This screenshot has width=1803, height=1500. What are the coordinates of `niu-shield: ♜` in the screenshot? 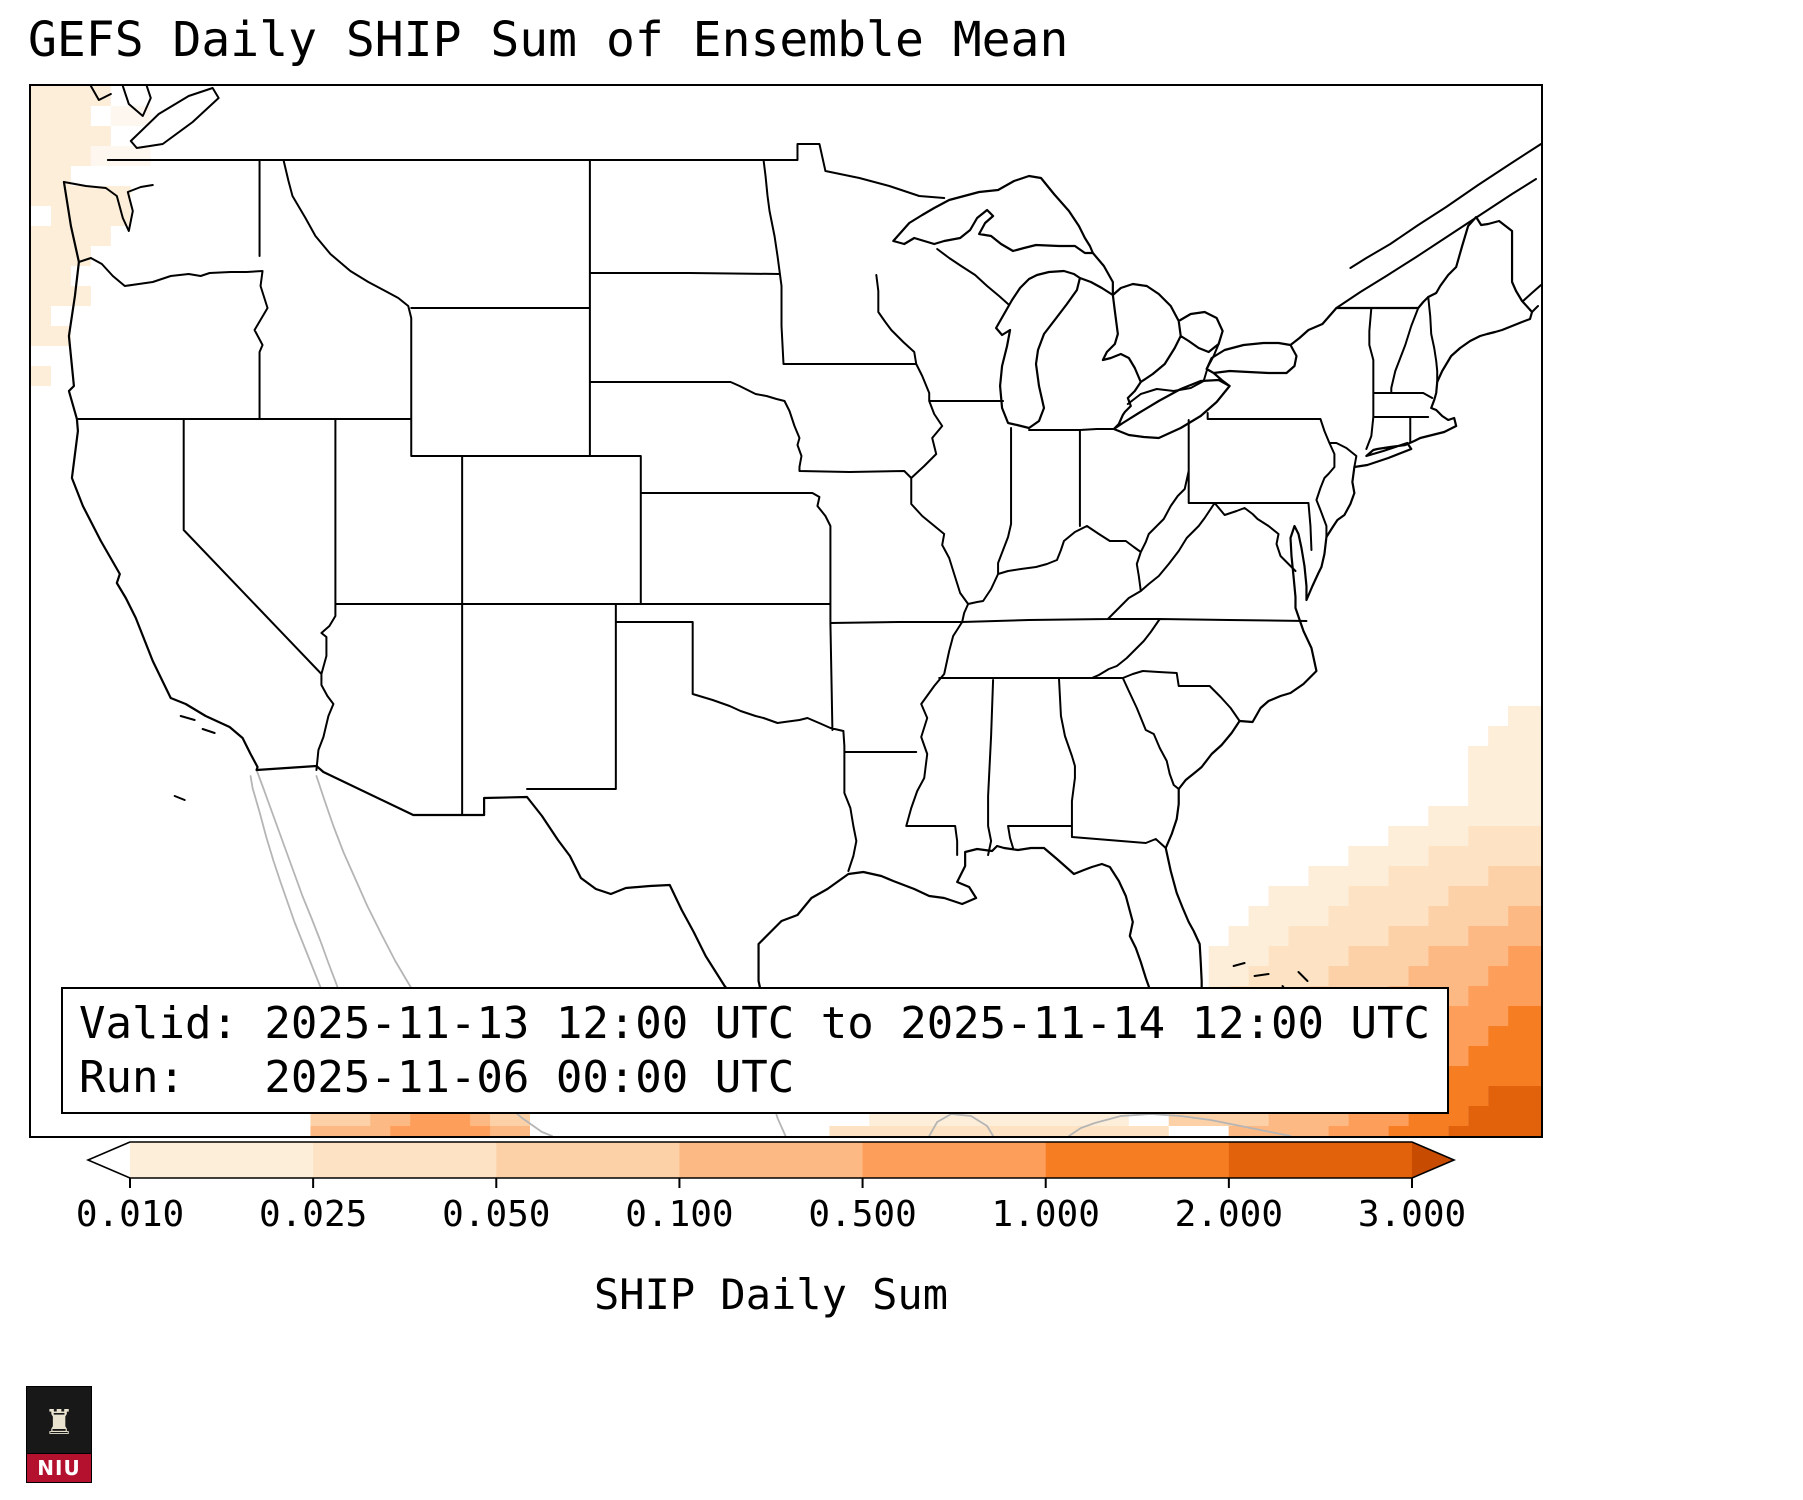 It's located at (59, 1420).